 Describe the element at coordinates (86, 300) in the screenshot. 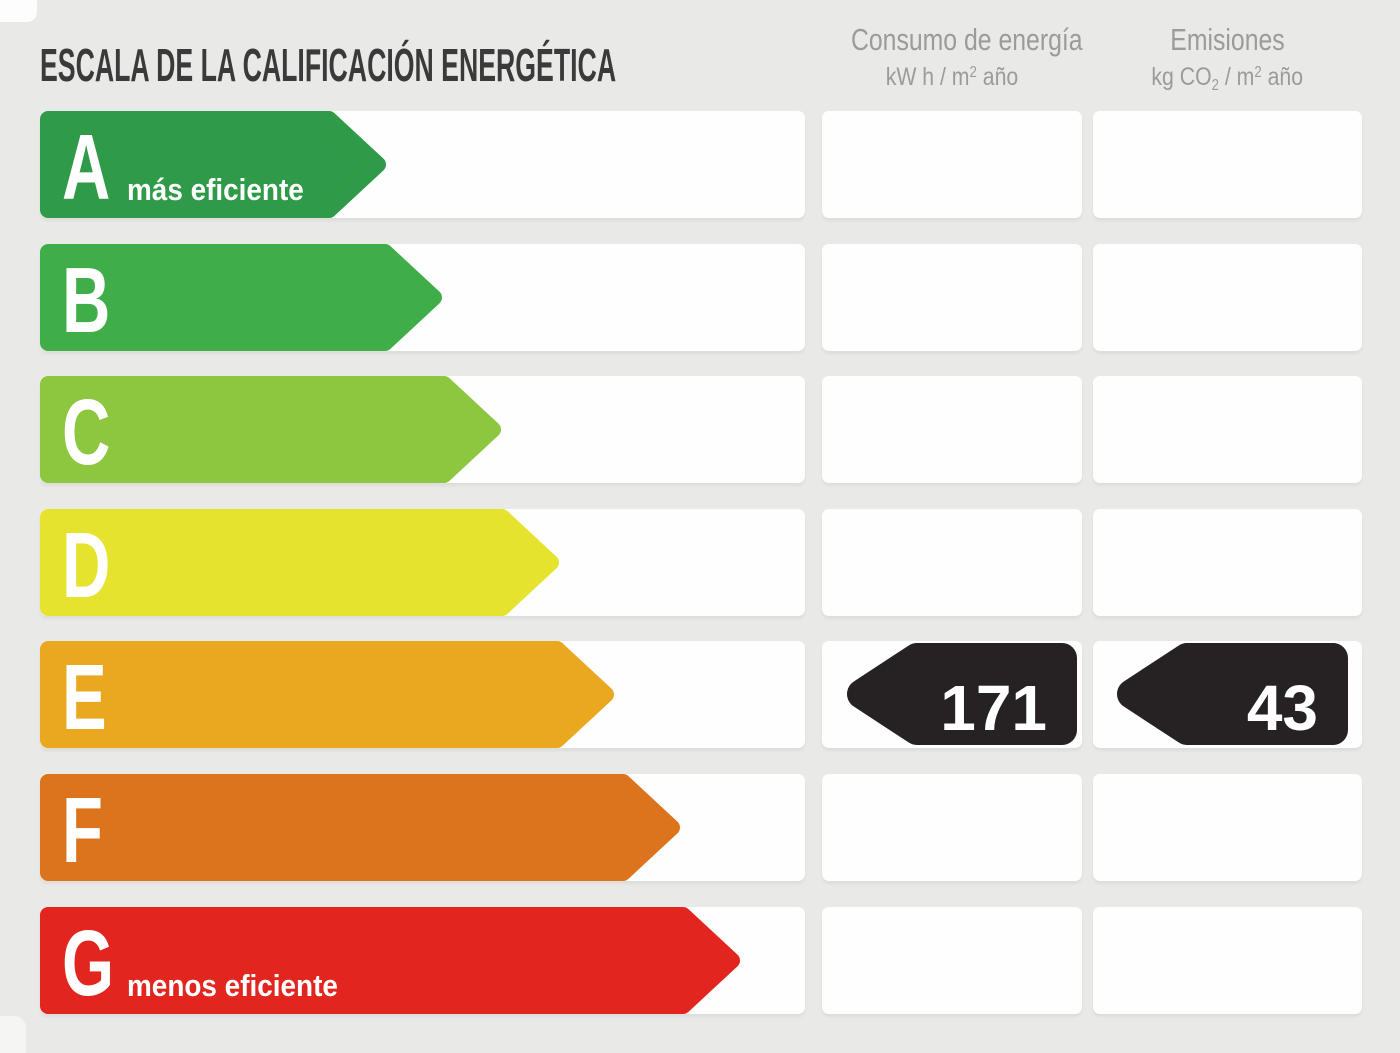

I see `rating-letter-b: B` at that location.